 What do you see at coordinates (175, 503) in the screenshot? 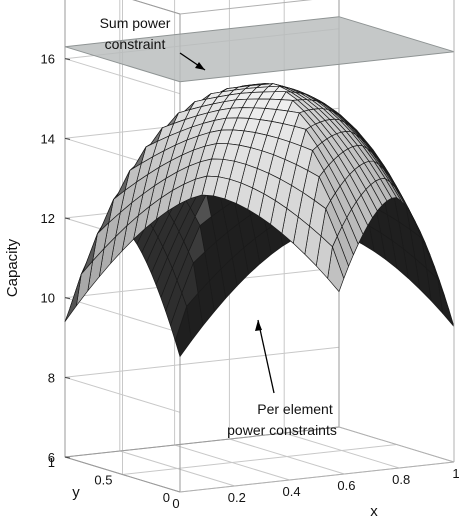
I see `x-tick-label: 0` at bounding box center [175, 503].